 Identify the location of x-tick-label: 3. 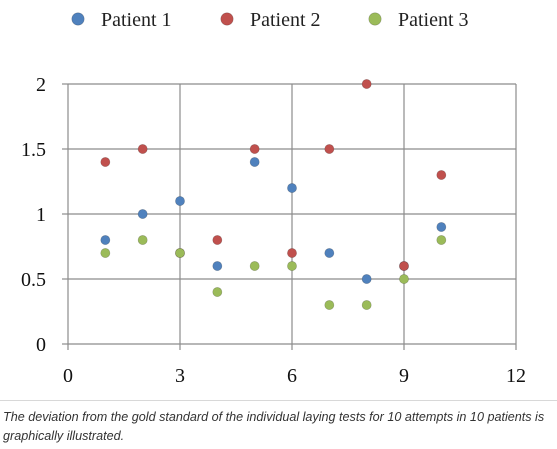
(180, 376).